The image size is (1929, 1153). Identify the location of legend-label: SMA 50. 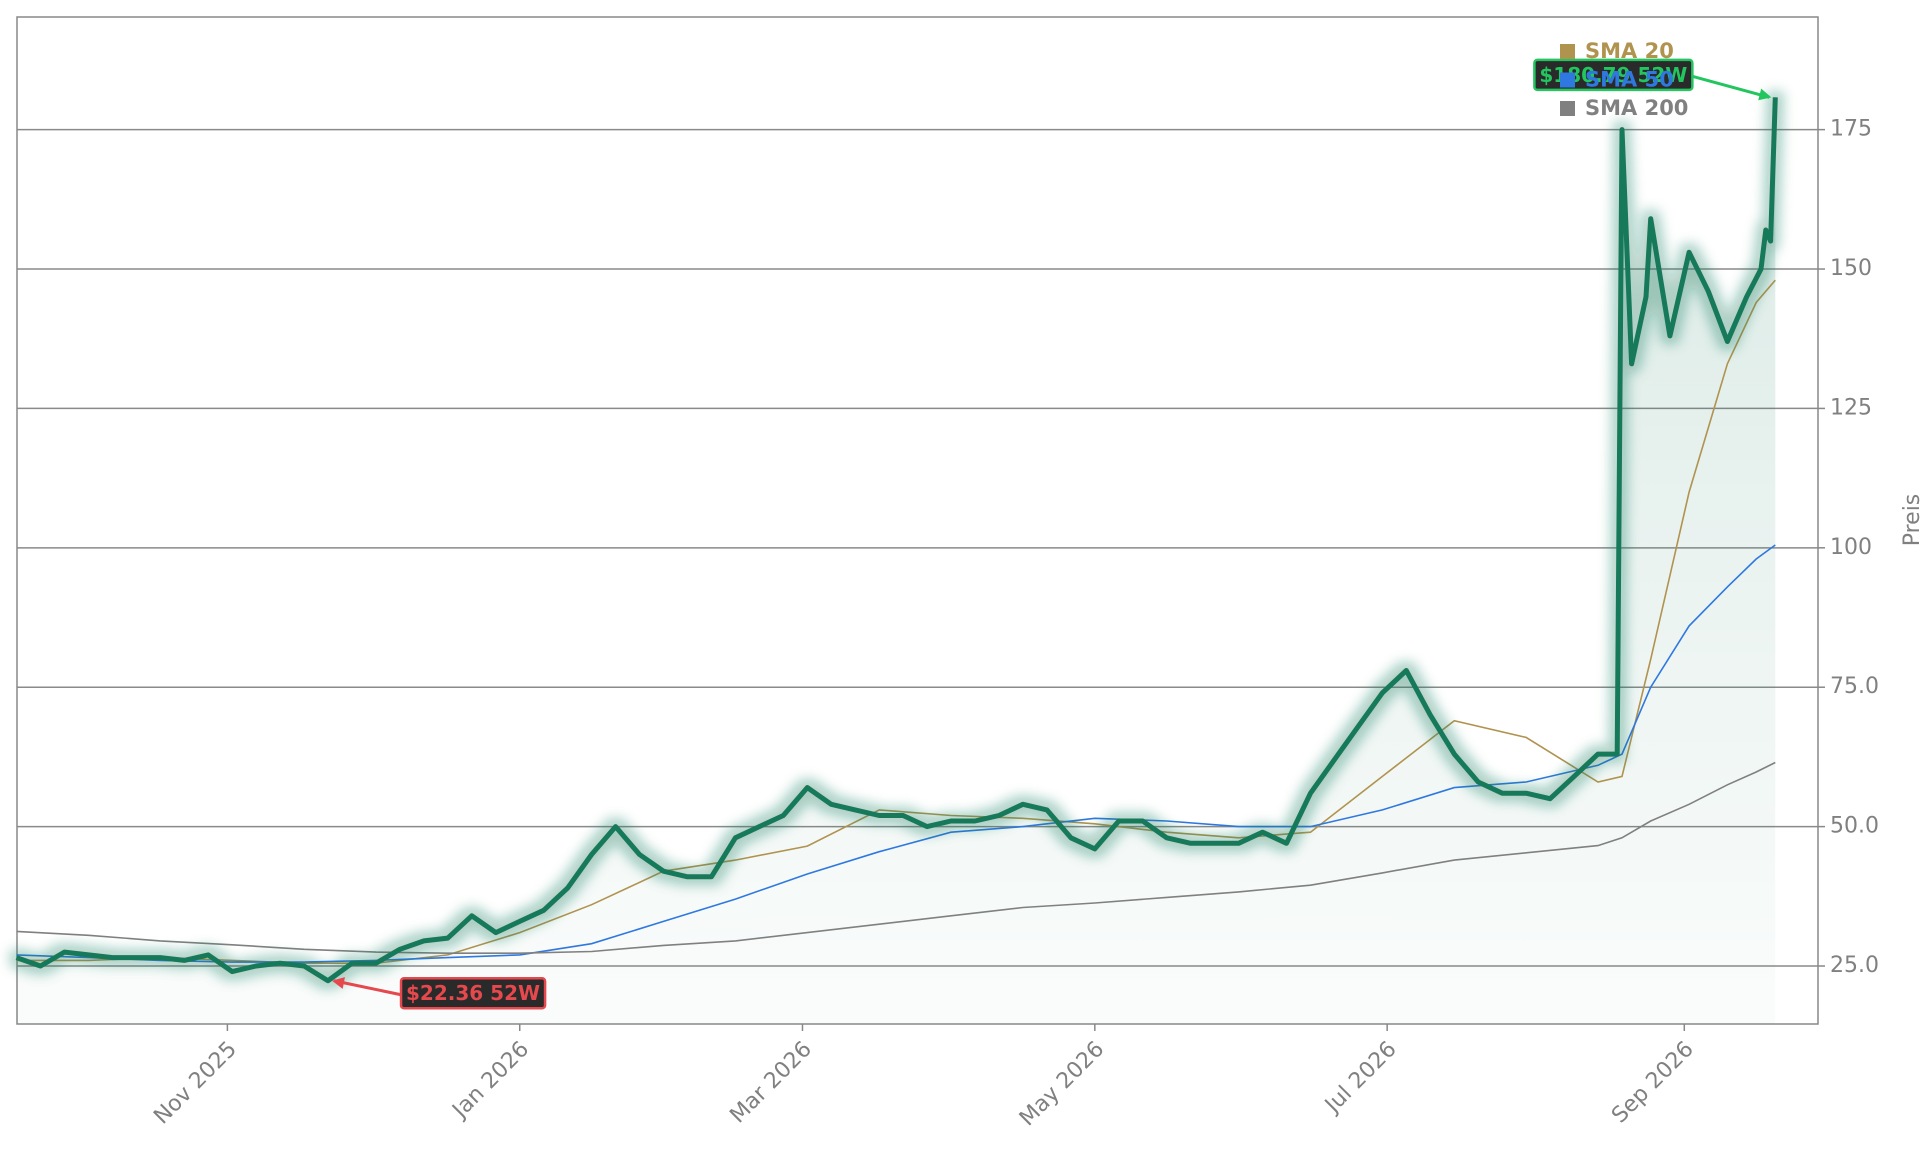
(1629, 80).